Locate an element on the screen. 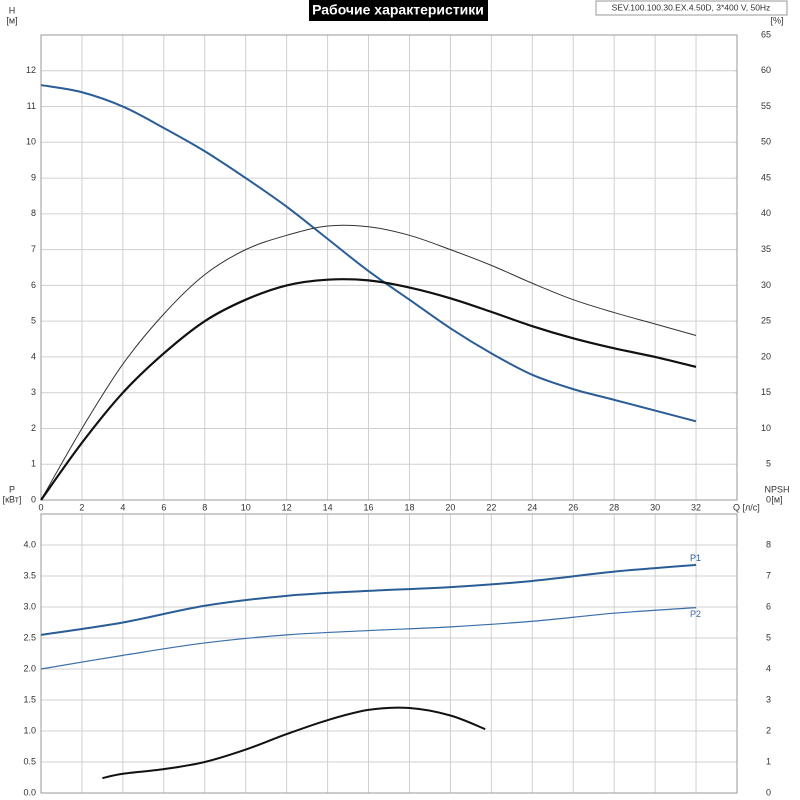  y-axis-label: P is located at coordinates (12, 489).